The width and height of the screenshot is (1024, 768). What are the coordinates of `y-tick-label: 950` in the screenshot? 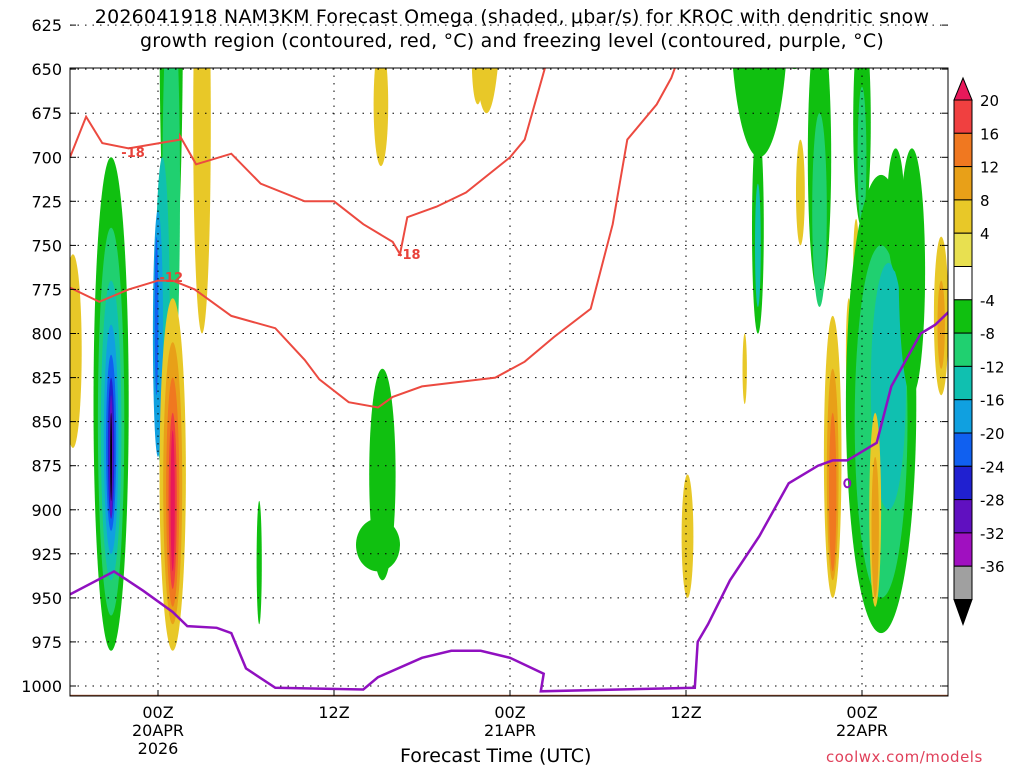 It's located at (46, 598).